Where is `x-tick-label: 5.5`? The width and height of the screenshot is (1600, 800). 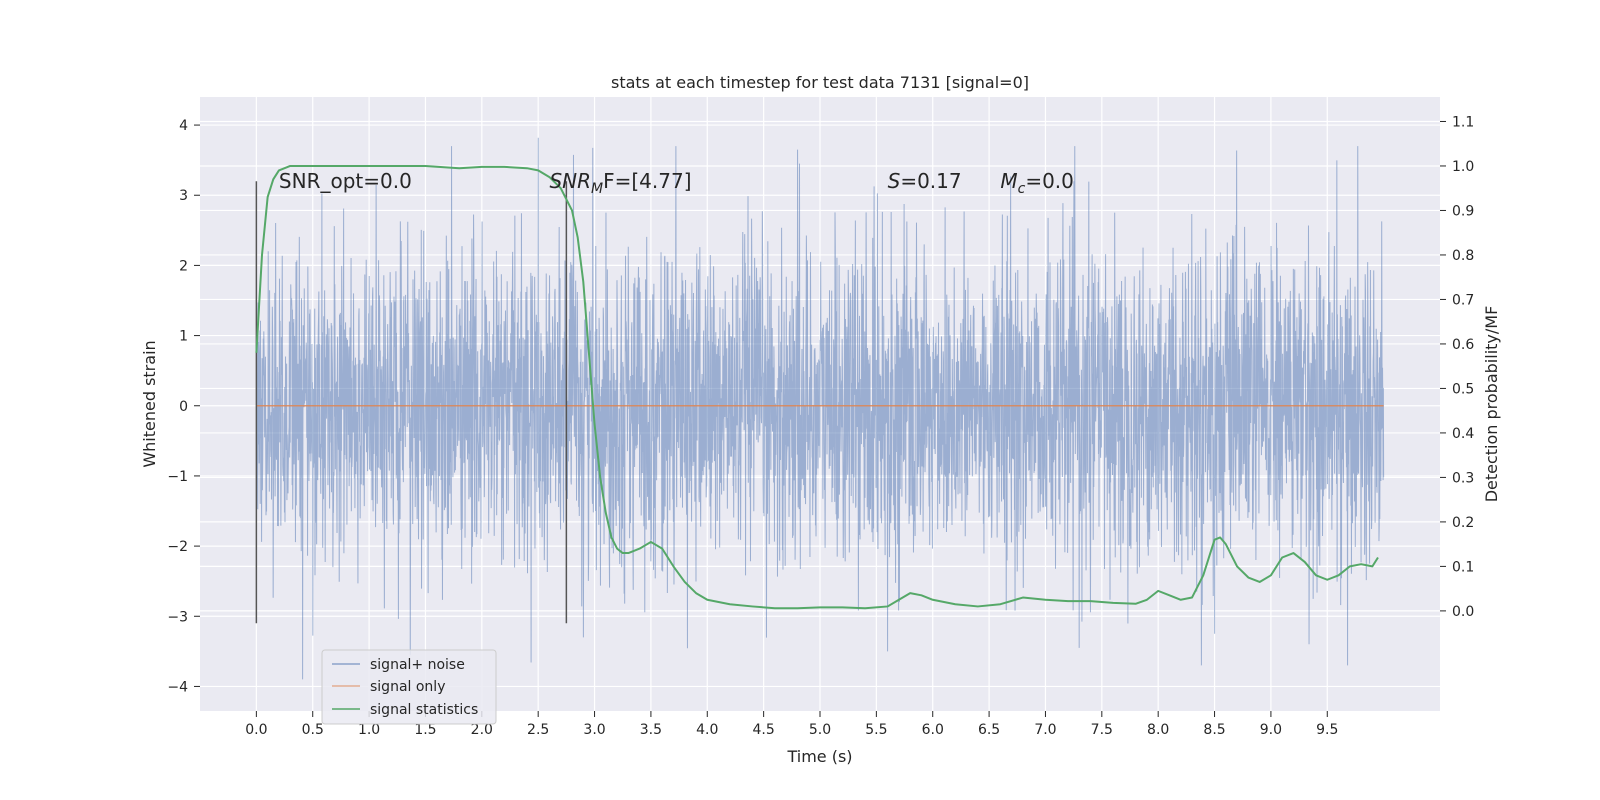 x-tick-label: 5.5 is located at coordinates (876, 730).